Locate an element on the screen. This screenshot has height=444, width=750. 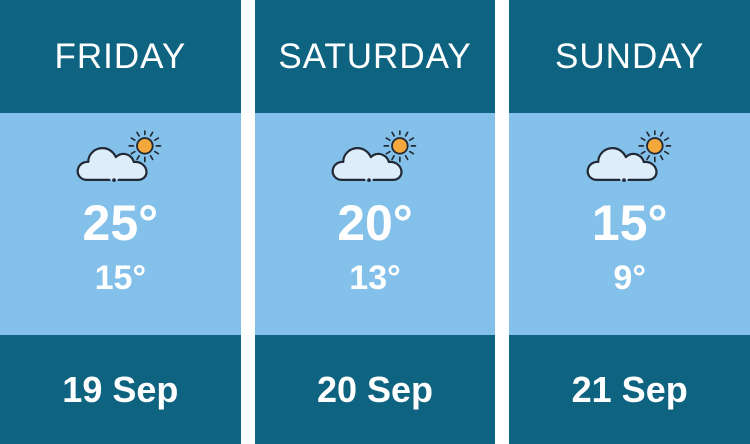
date-label: 20 Sep is located at coordinates (375, 389).